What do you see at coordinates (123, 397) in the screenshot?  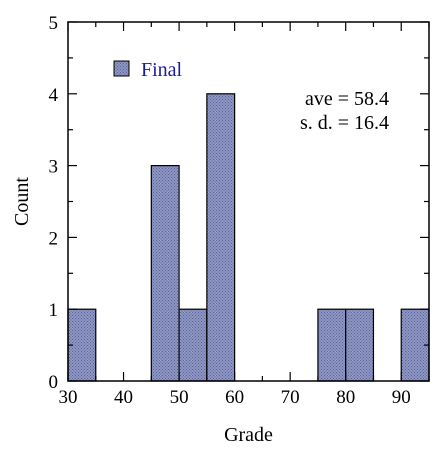 I see `x-tick-label: 40` at bounding box center [123, 397].